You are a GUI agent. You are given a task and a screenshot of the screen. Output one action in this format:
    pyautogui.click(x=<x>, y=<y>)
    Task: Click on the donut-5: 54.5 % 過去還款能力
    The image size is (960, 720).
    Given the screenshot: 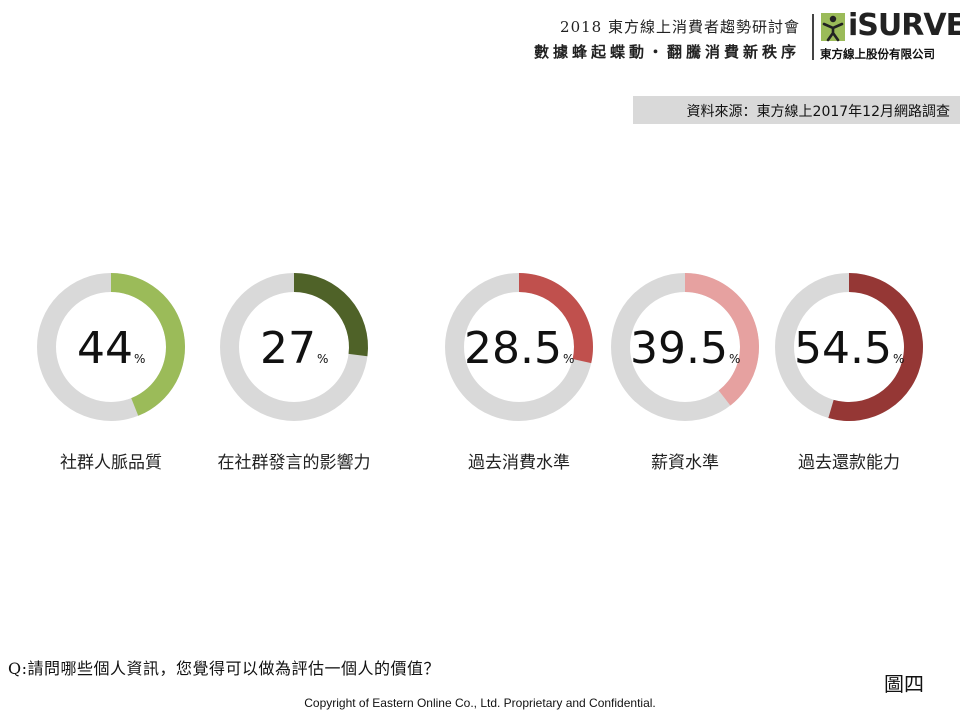 What is the action you would take?
    pyautogui.click(x=849, y=373)
    